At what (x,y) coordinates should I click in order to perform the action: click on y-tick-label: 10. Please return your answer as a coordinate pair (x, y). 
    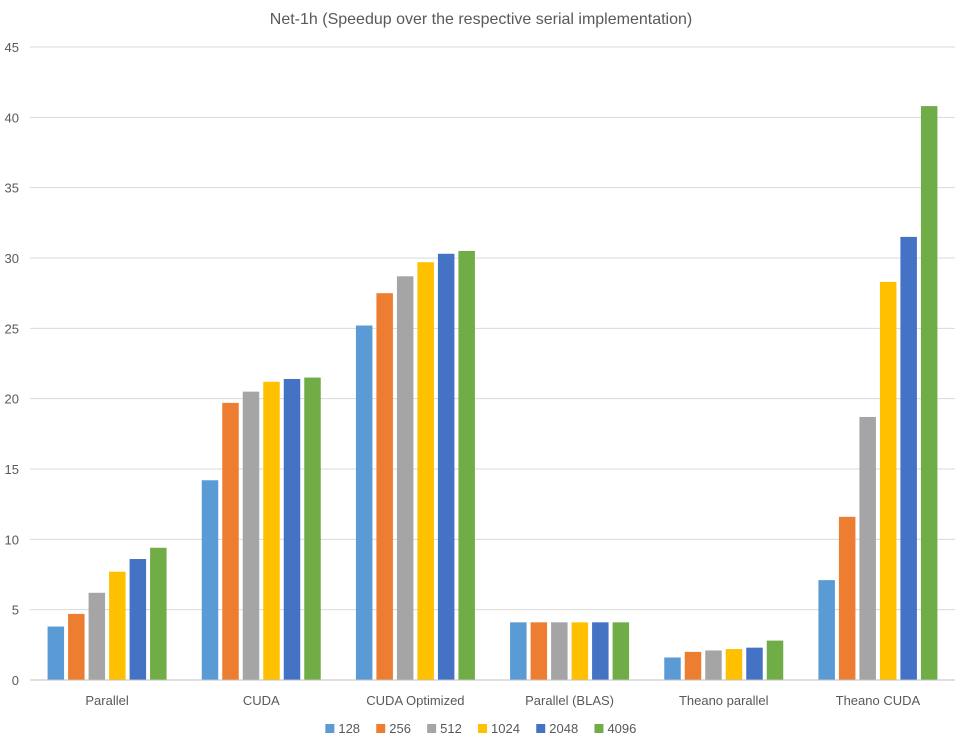
    Looking at the image, I should click on (12, 539).